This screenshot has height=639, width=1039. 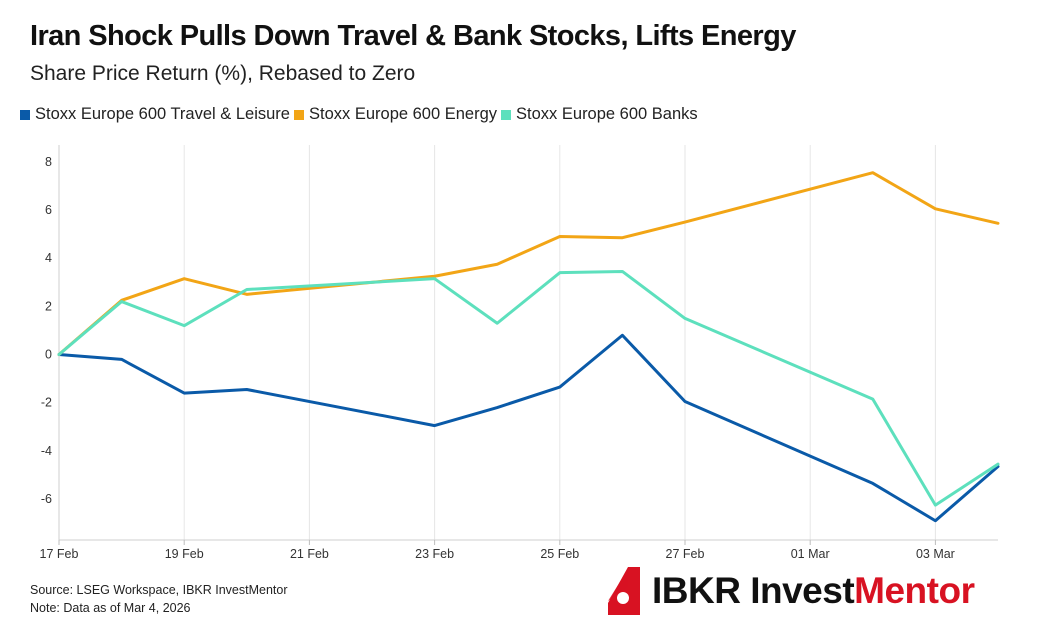 What do you see at coordinates (223, 73) in the screenshot?
I see `chart-subtitle: Share Price Return (%), Rebased to Zero` at bounding box center [223, 73].